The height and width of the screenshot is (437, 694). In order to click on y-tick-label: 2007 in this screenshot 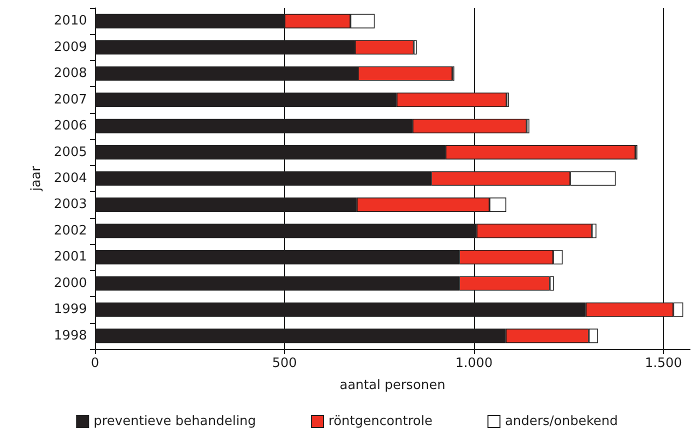, I will do `click(70, 100)`.